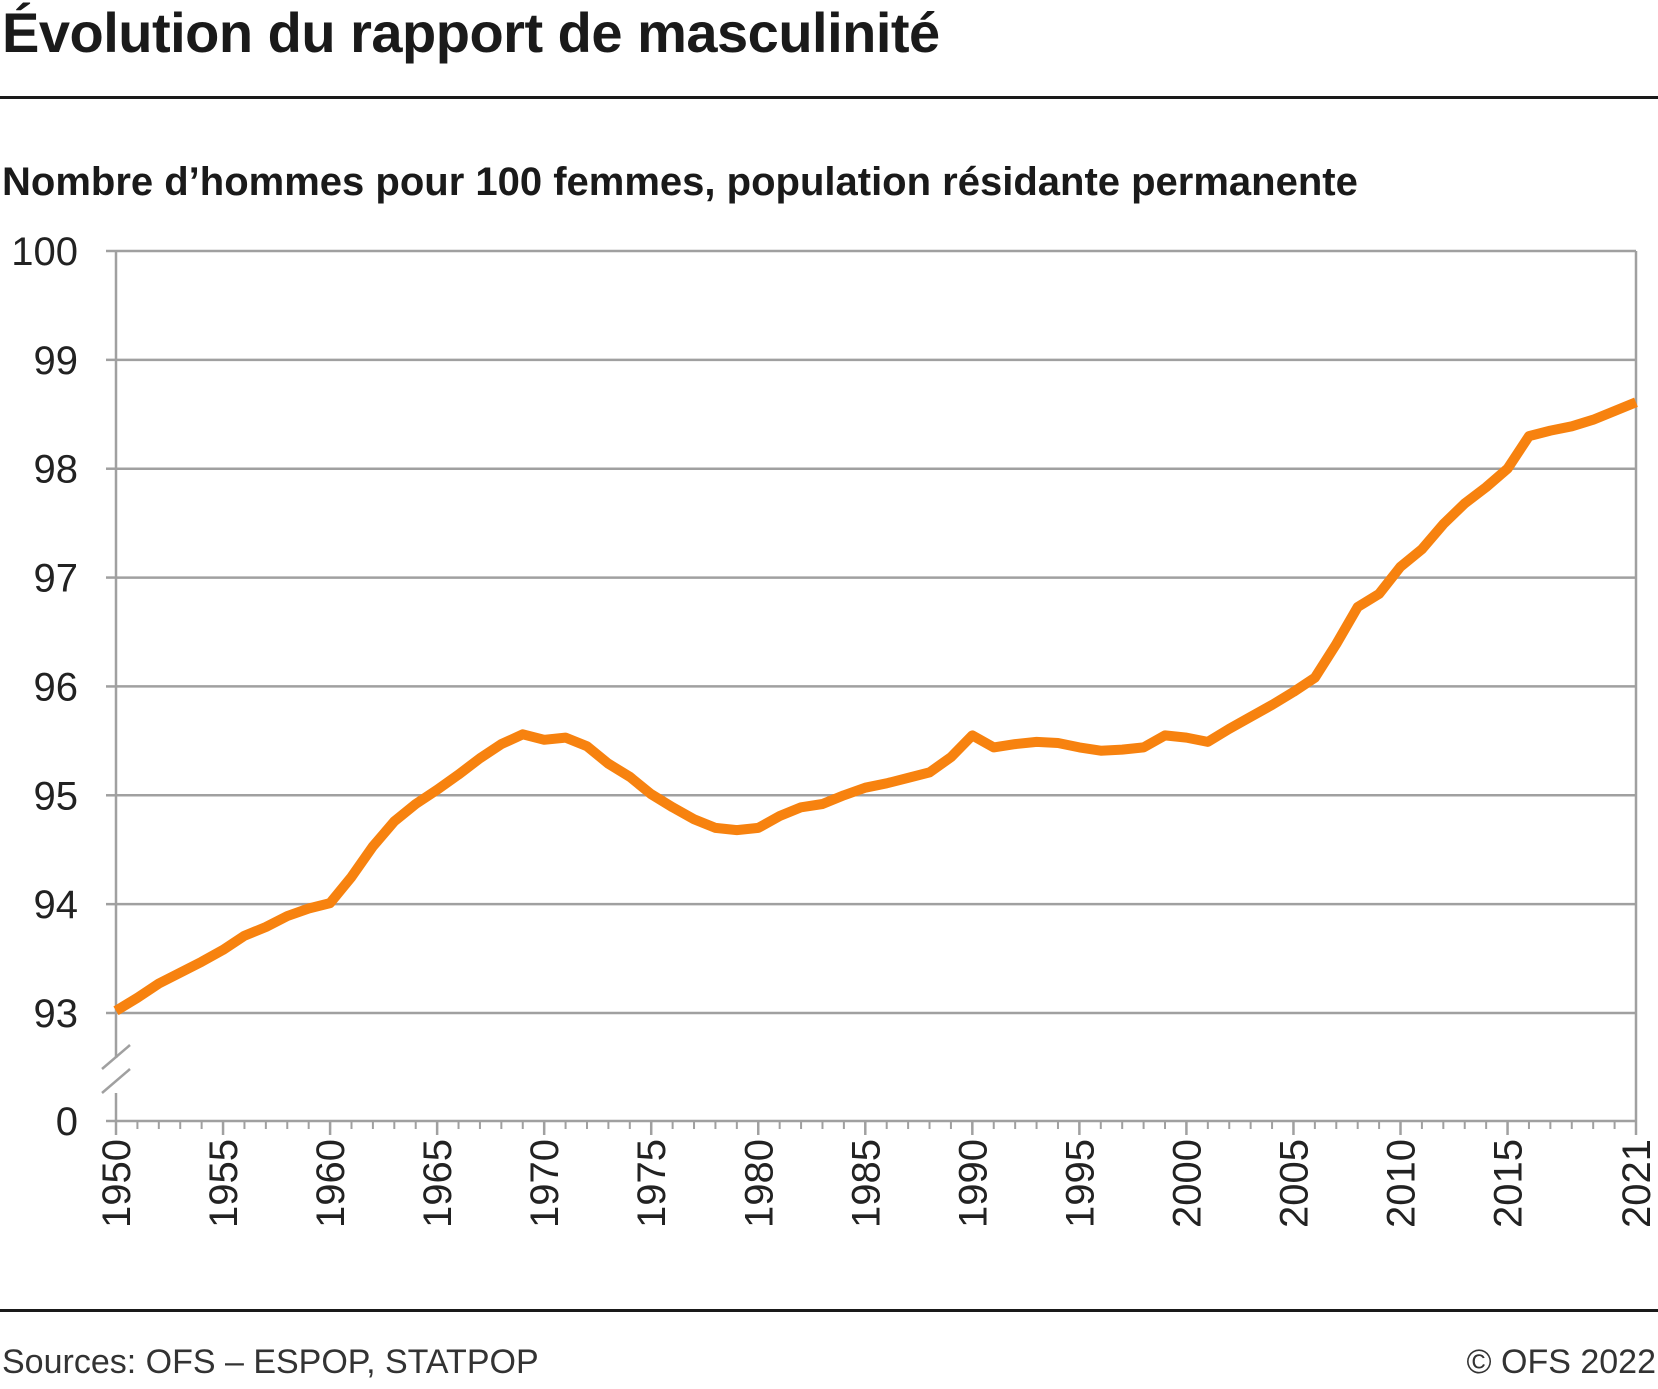 The image size is (1658, 1389). I want to click on source-note: Sources: OFS – ESPOP, STATPOP, so click(270, 1362).